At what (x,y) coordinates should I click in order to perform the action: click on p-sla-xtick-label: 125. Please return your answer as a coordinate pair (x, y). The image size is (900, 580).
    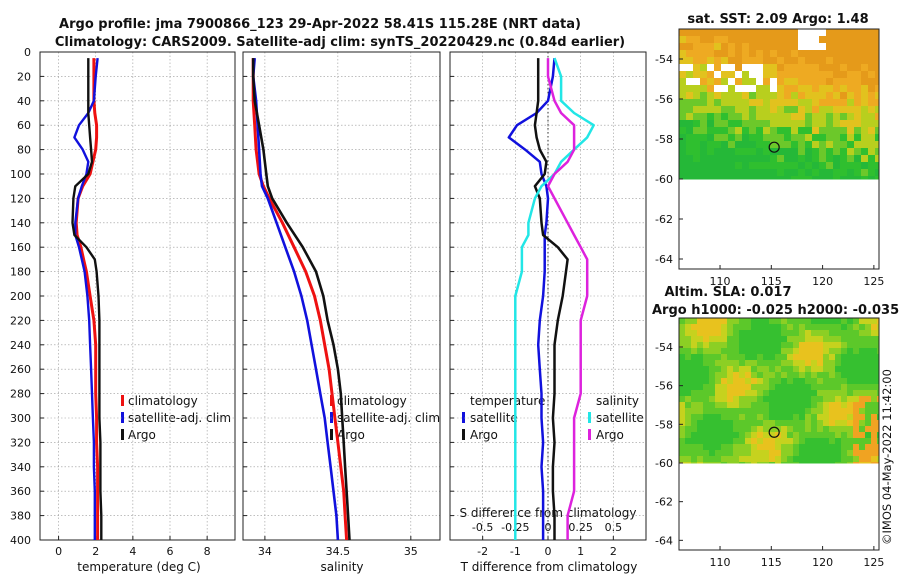
    Looking at the image, I should click on (873, 562).